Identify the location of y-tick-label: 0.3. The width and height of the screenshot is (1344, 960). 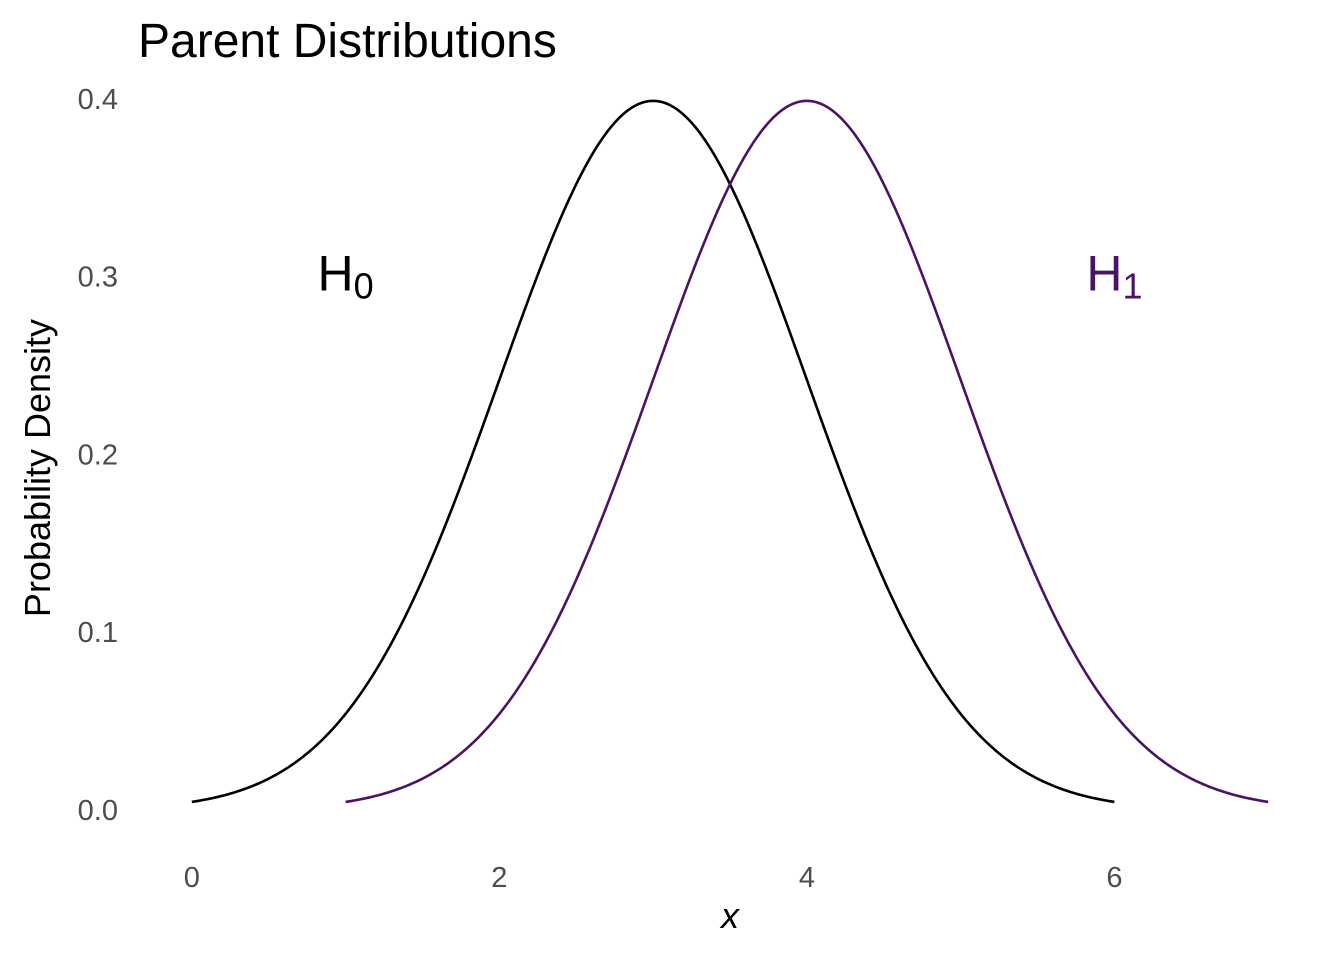
(98, 278).